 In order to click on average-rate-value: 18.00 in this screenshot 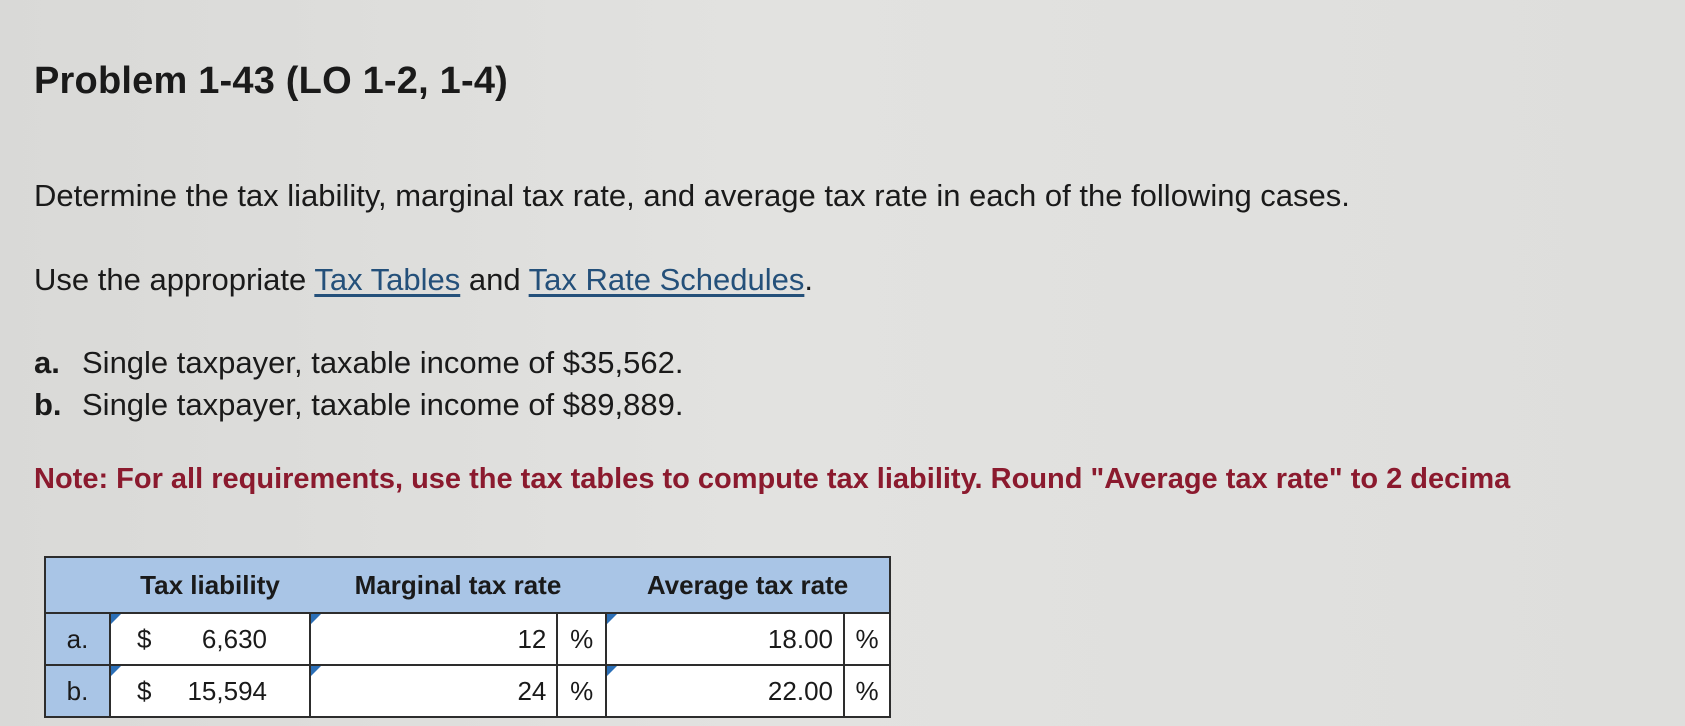, I will do `click(800, 638)`.